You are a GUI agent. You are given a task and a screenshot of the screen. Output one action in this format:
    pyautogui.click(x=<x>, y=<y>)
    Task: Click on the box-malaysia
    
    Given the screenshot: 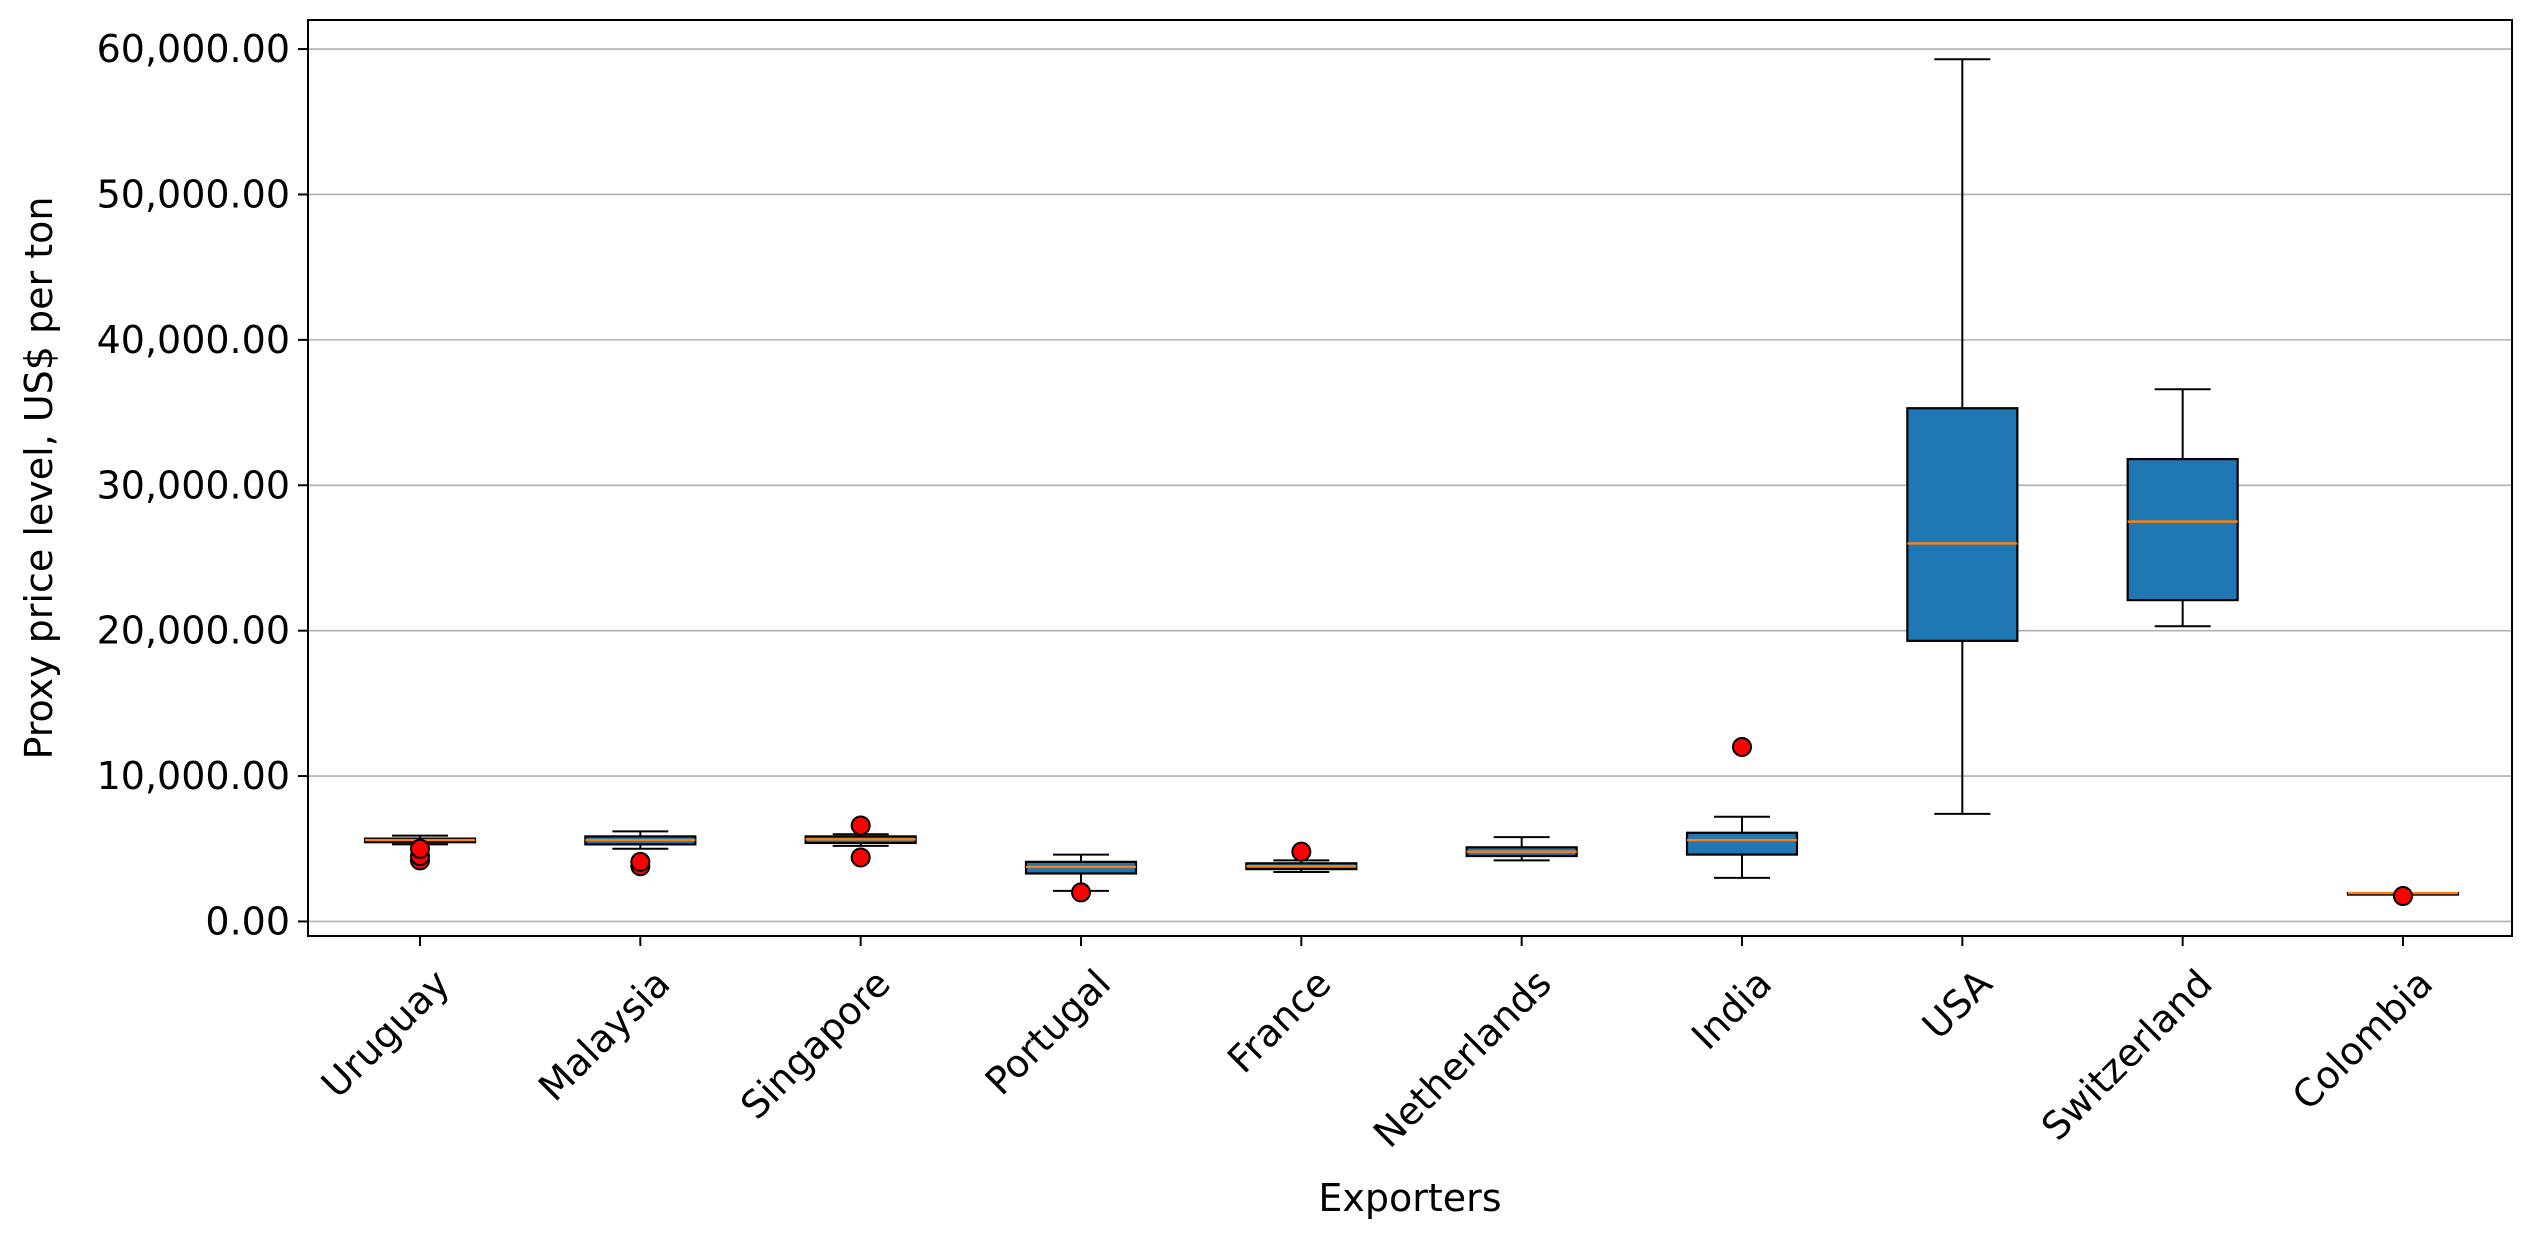 What is the action you would take?
    pyautogui.click(x=640, y=853)
    